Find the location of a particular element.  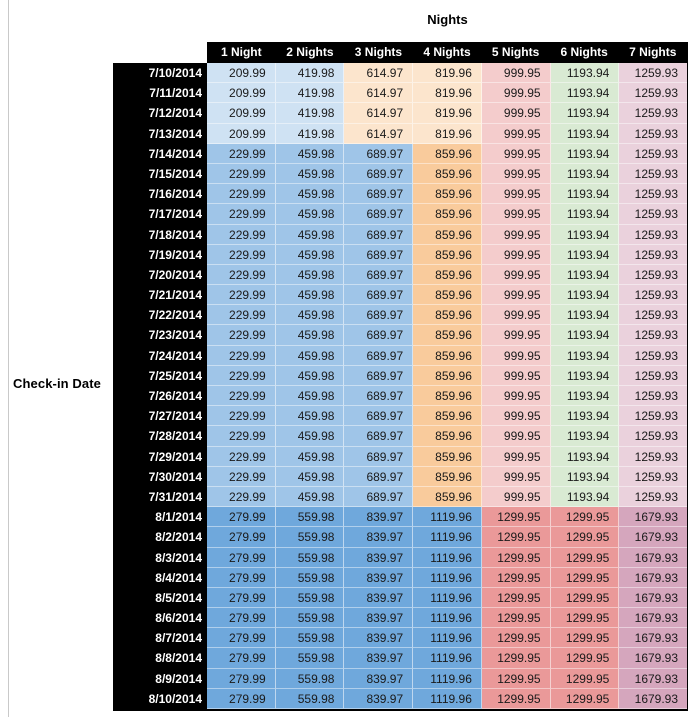

checkin-date-cell: 7/25/2014 is located at coordinates (160, 375).